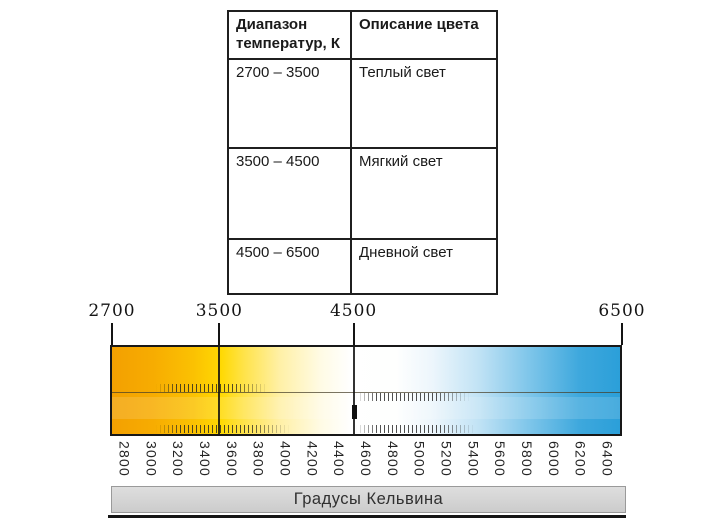 Image resolution: width=724 pixels, height=531 pixels. Describe the element at coordinates (424, 35) in the screenshot. I see `table-header-description: Описание цвета` at that location.